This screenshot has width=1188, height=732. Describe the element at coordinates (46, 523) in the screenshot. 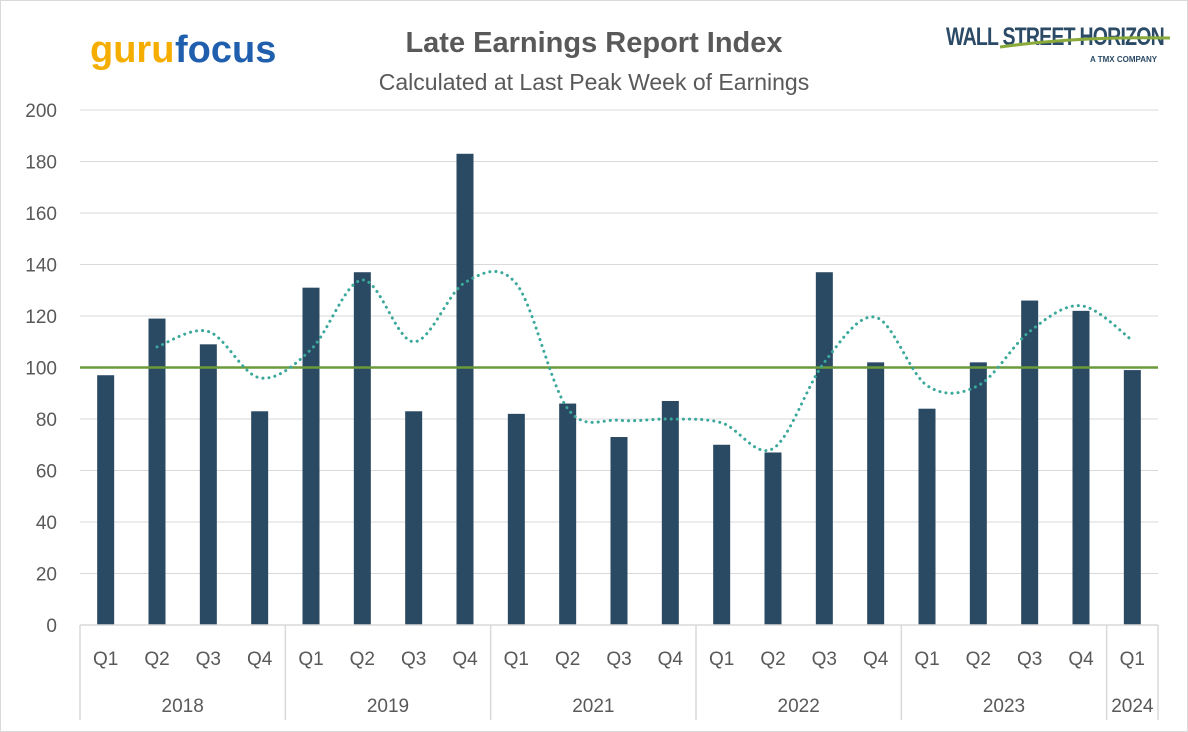

I see `y-tick-label: 40` at that location.